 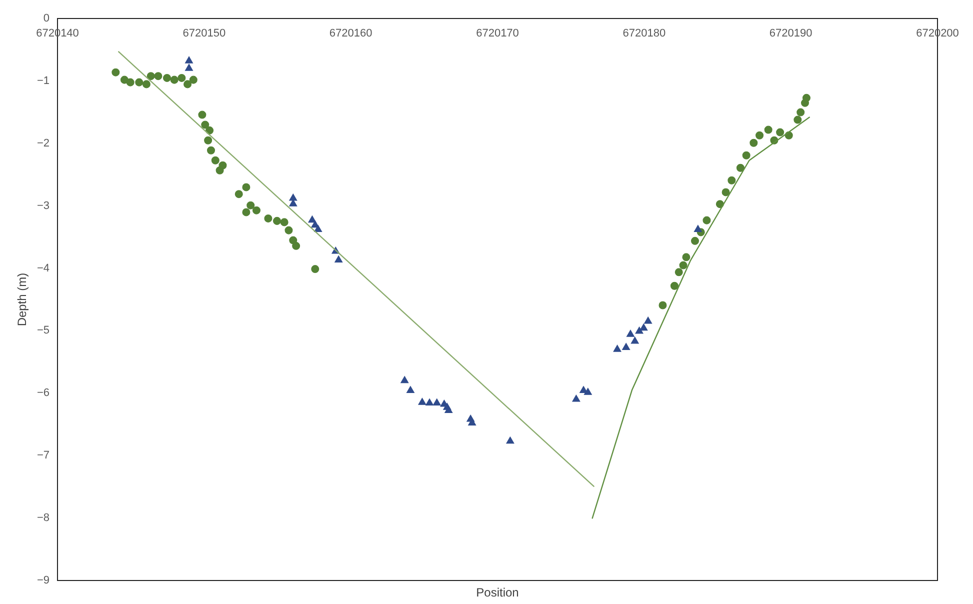 What do you see at coordinates (43, 580) in the screenshot?
I see `y-tick-label: −9` at bounding box center [43, 580].